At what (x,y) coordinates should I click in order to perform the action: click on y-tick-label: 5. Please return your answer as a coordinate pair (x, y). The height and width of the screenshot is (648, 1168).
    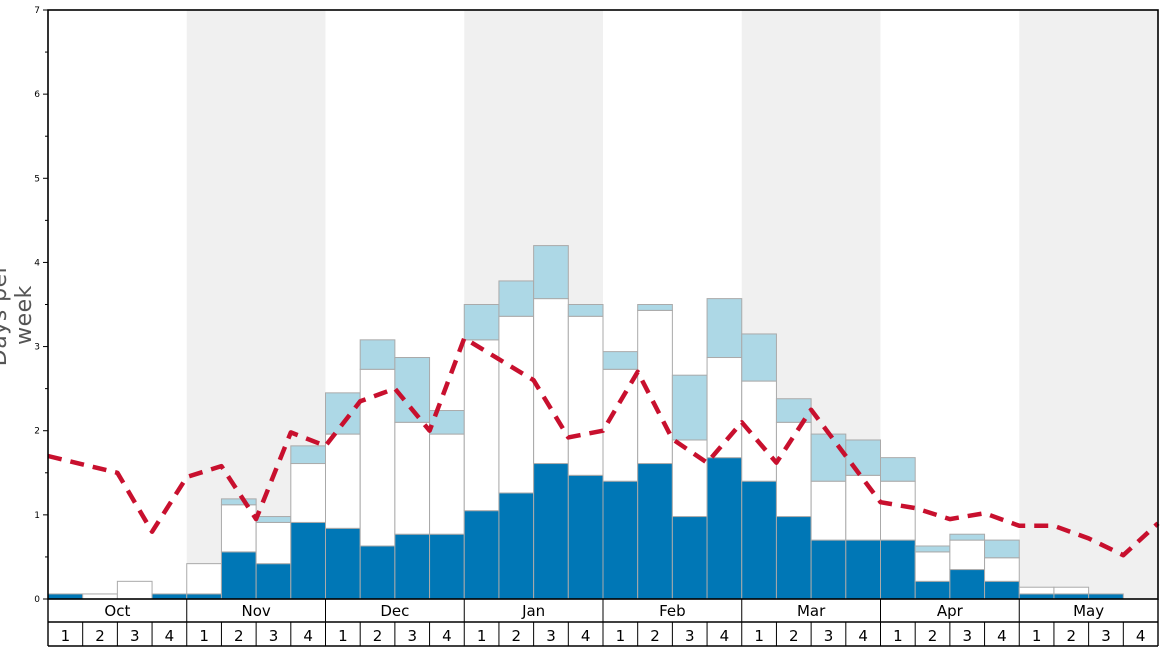
    Looking at the image, I should click on (37, 179).